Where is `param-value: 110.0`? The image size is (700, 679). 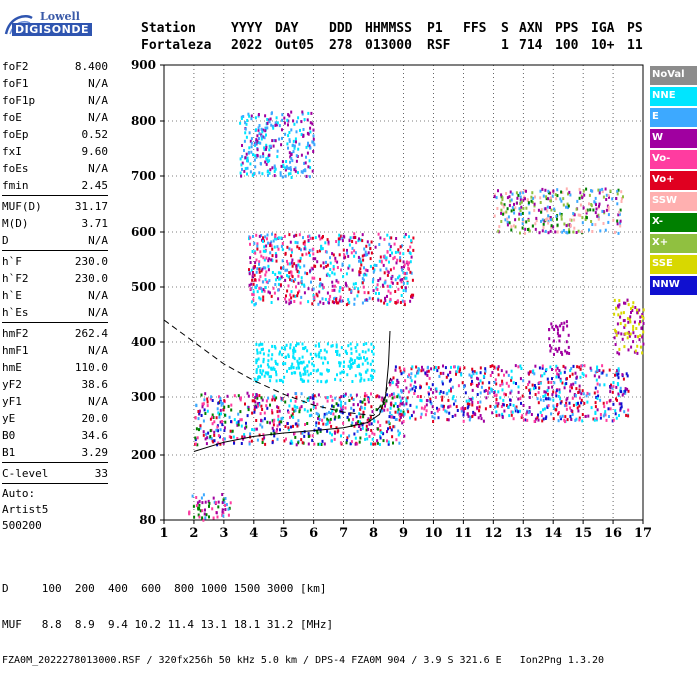
param-value: 110.0 is located at coordinates (91, 367).